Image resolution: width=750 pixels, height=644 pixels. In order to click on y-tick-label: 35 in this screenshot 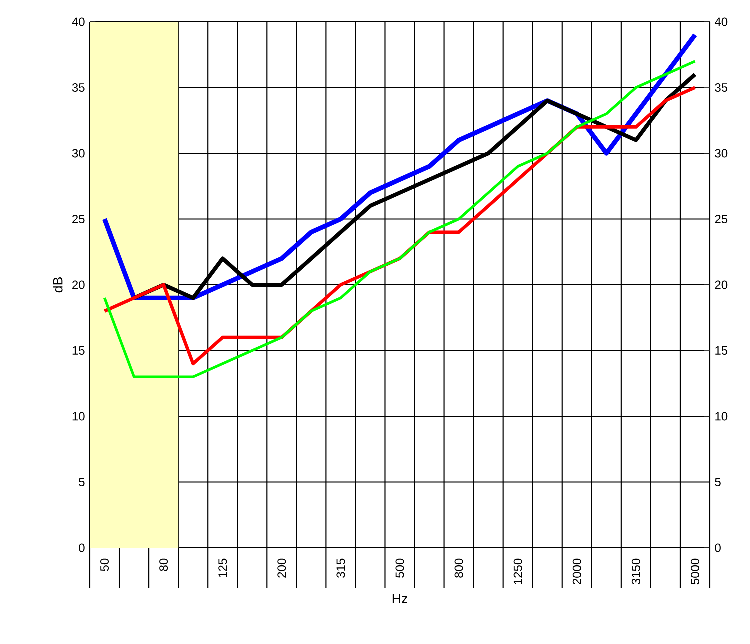, I will do `click(78, 88)`.